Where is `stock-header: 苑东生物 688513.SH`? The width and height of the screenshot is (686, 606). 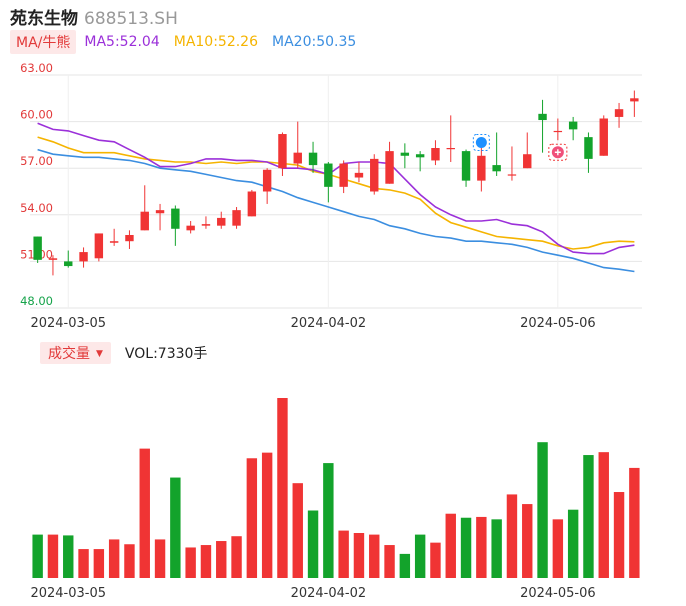
stock-header: 苑东生物 688513.SH is located at coordinates (94, 16).